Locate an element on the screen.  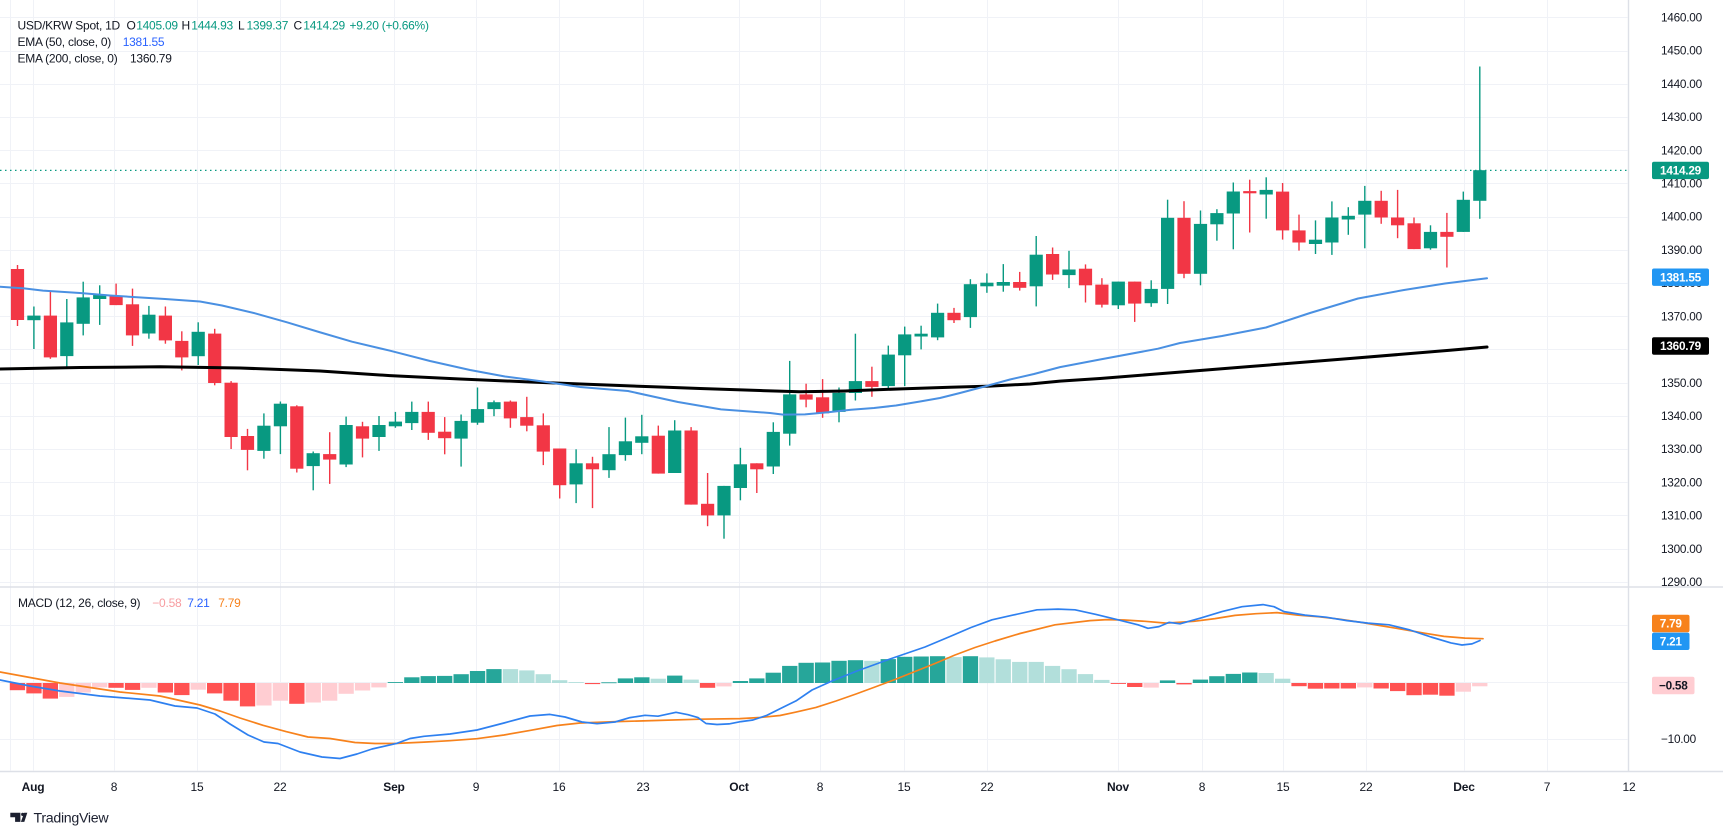
svg-text: 16 is located at coordinates (559, 787).